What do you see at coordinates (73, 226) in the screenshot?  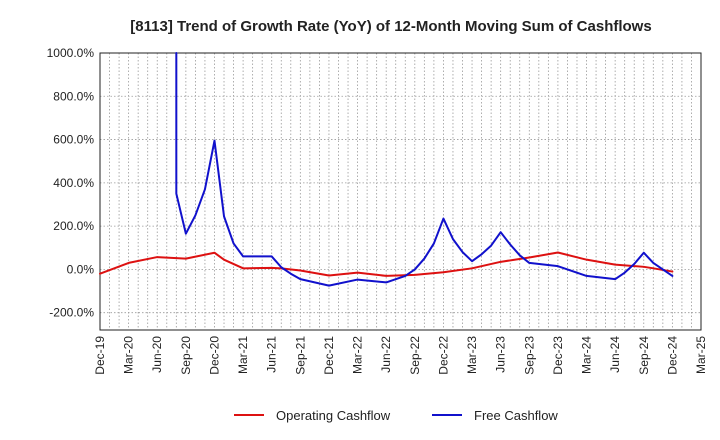 I see `y-tick-label: 200.0%` at bounding box center [73, 226].